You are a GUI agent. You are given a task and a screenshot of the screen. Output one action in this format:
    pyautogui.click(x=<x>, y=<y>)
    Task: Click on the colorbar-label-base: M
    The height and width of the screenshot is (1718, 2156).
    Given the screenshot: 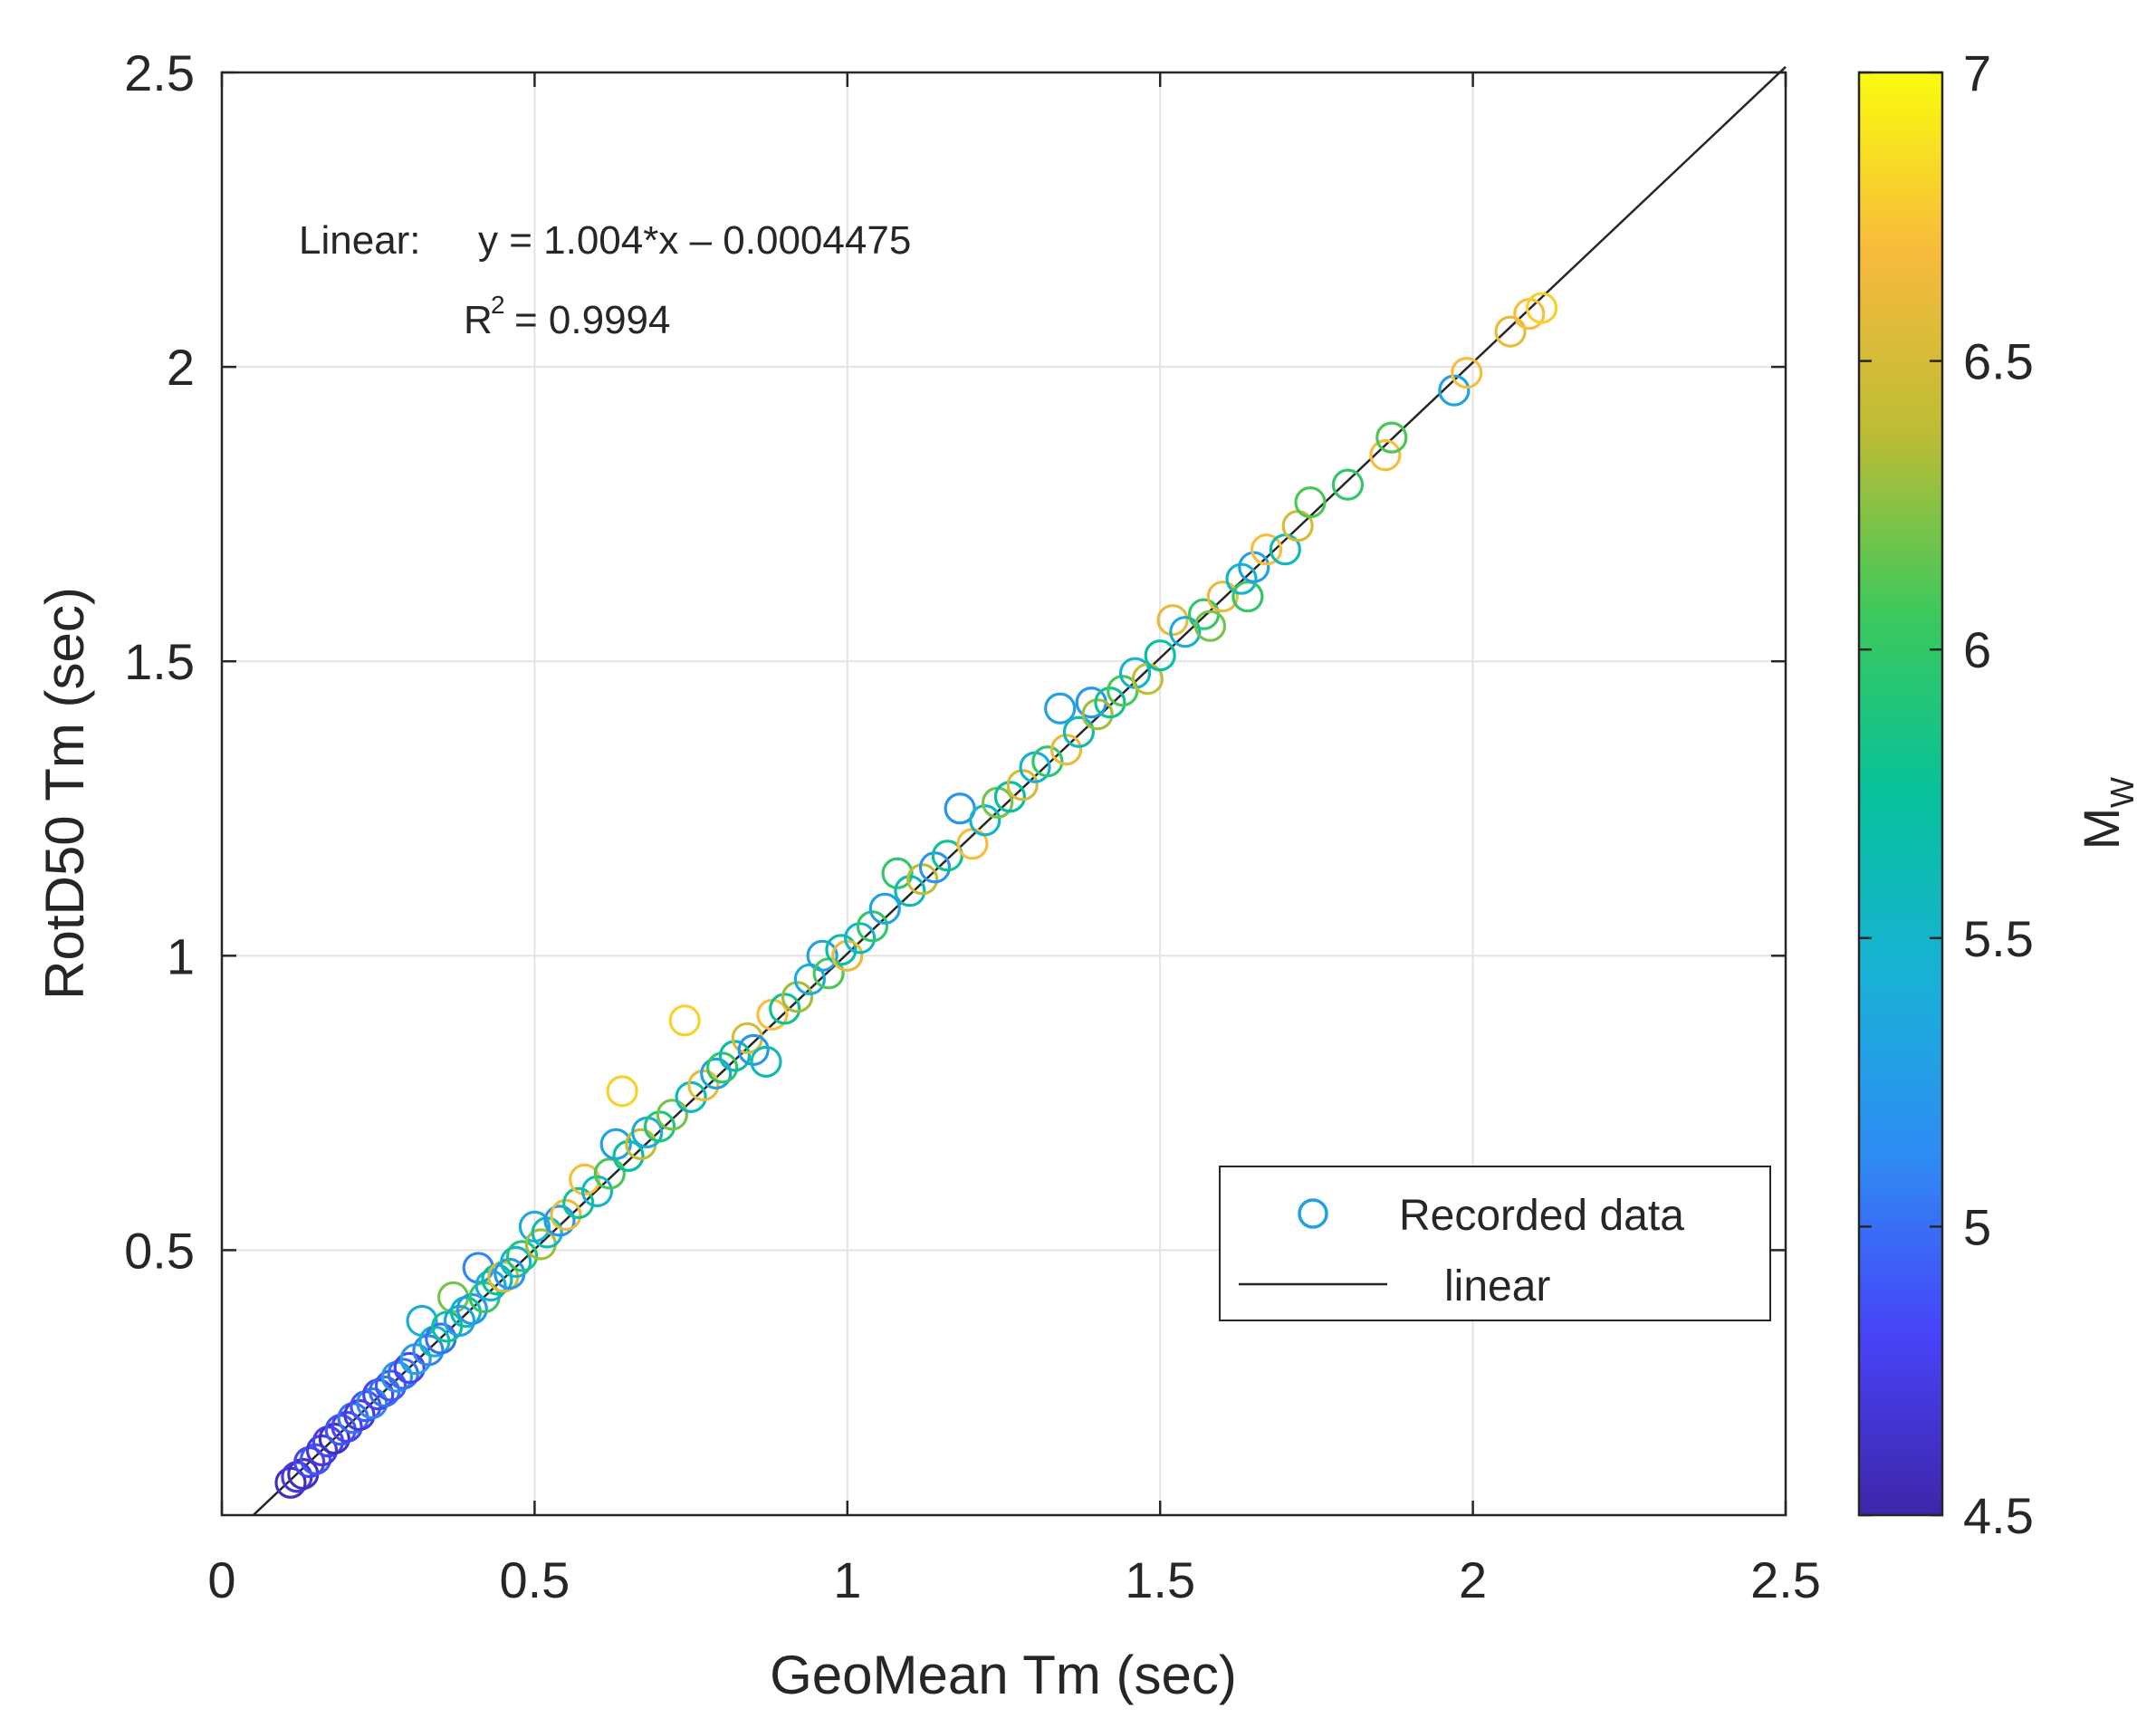 What is the action you would take?
    pyautogui.click(x=2101, y=829)
    